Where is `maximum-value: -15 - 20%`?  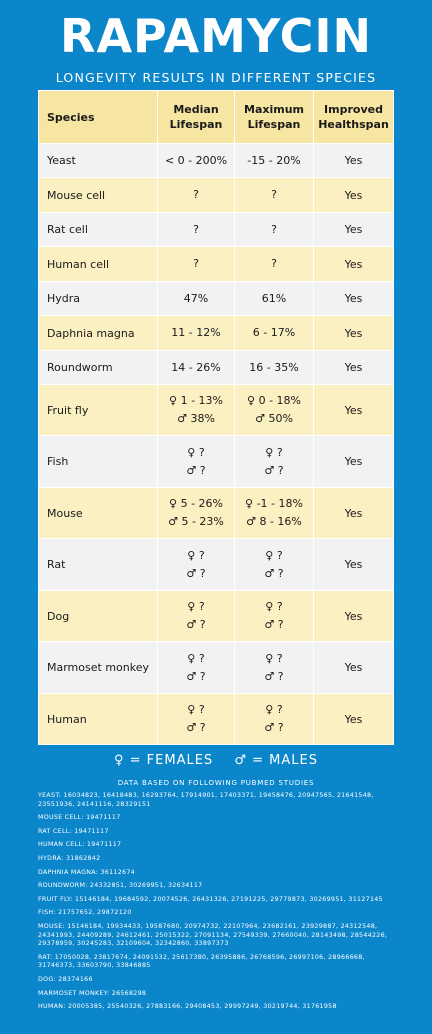
maximum-value: -15 - 20% is located at coordinates (274, 160).